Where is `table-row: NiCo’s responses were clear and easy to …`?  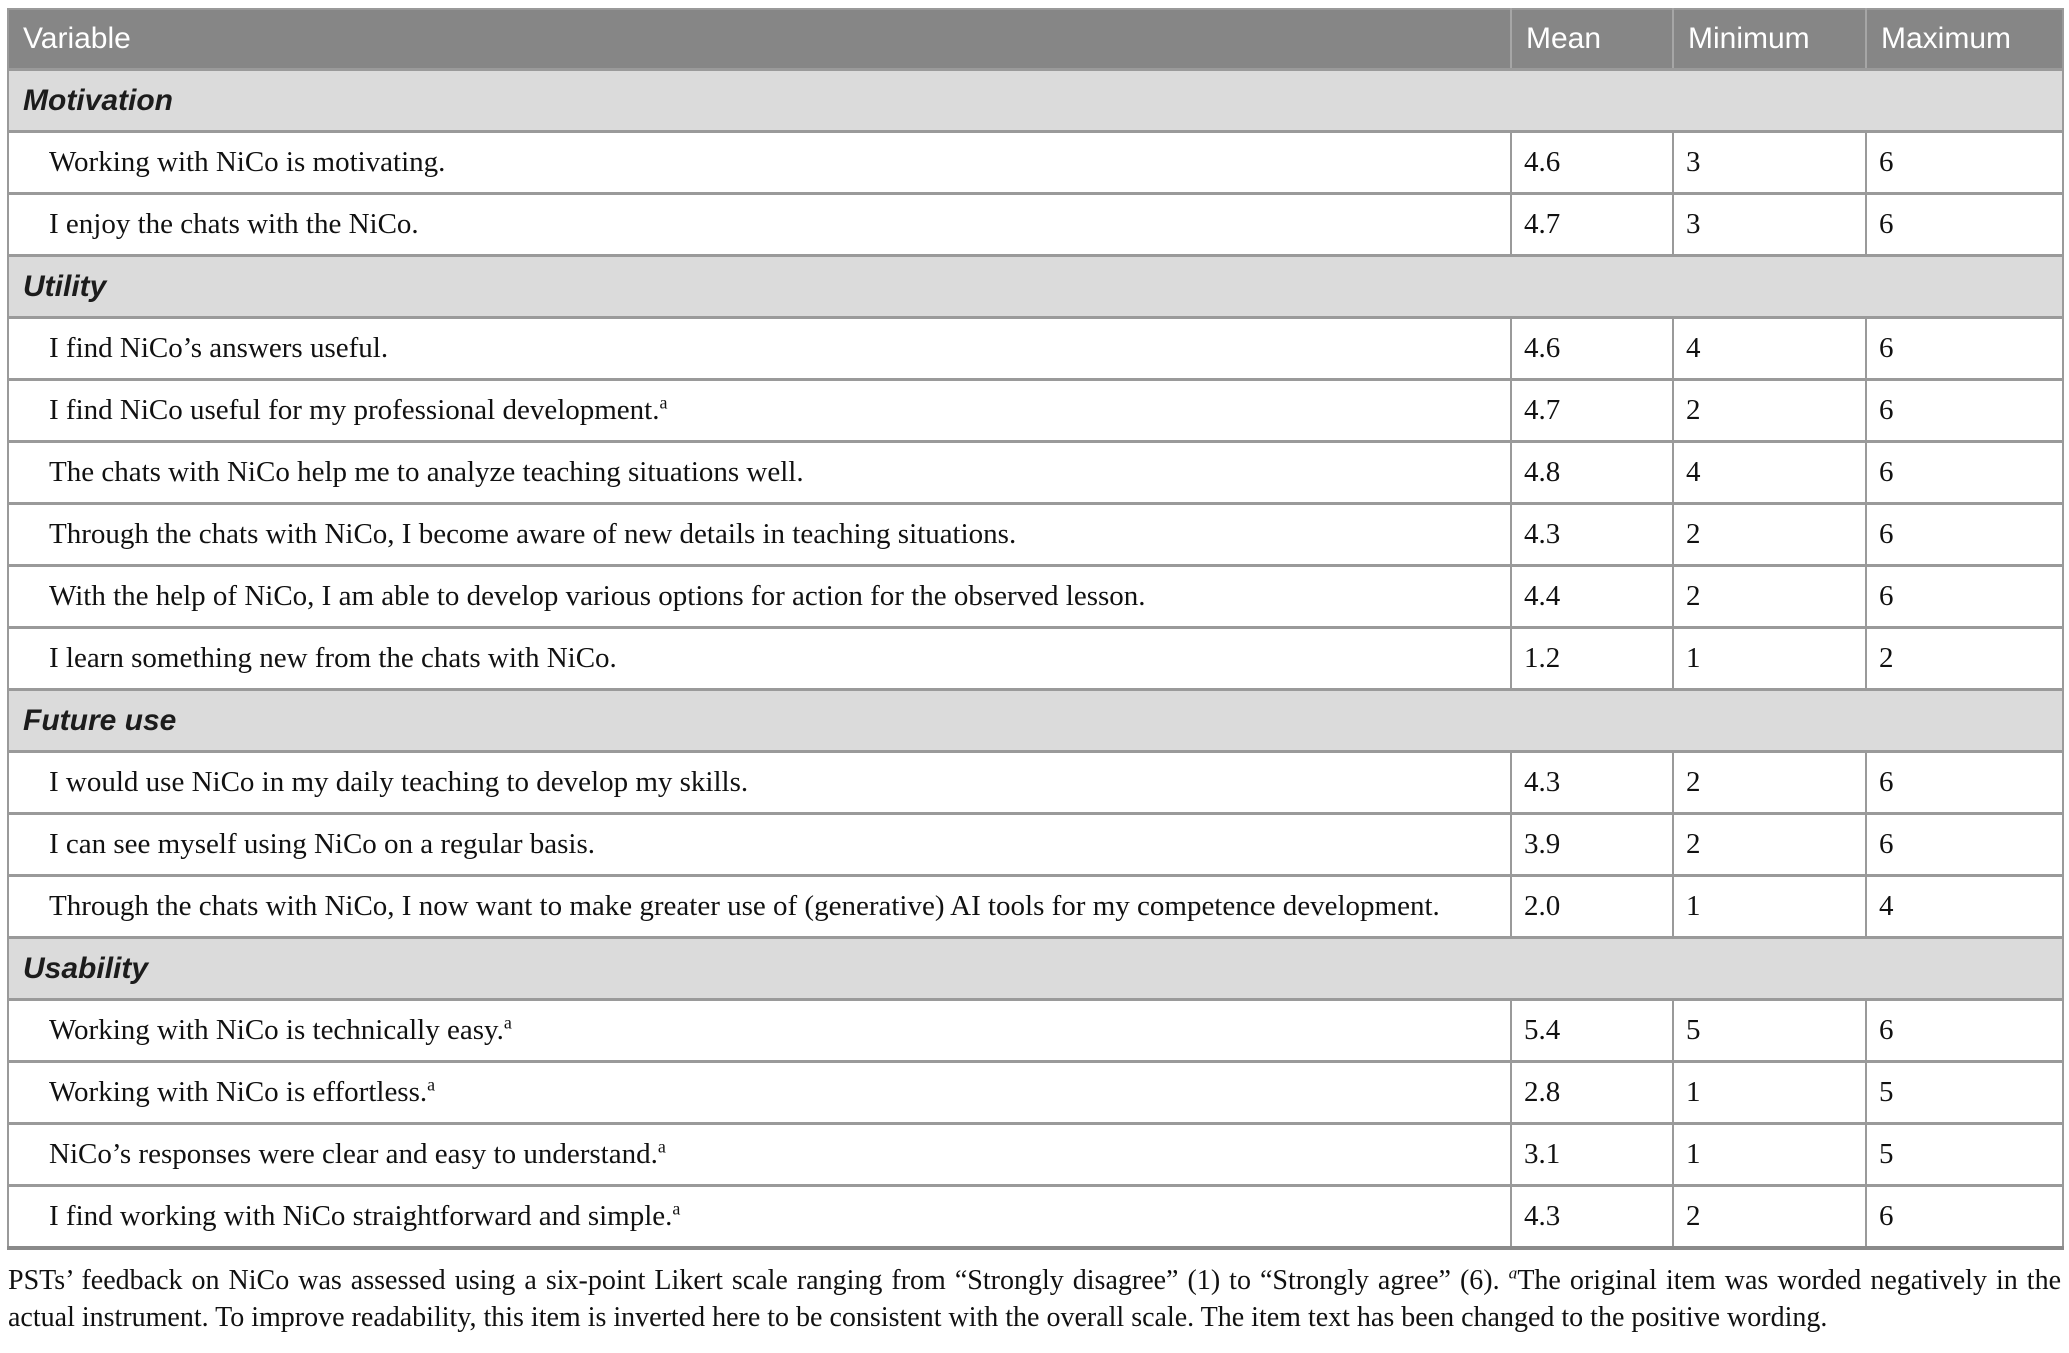
table-row: NiCo’s responses were clear and easy to … is located at coordinates (1035, 1154).